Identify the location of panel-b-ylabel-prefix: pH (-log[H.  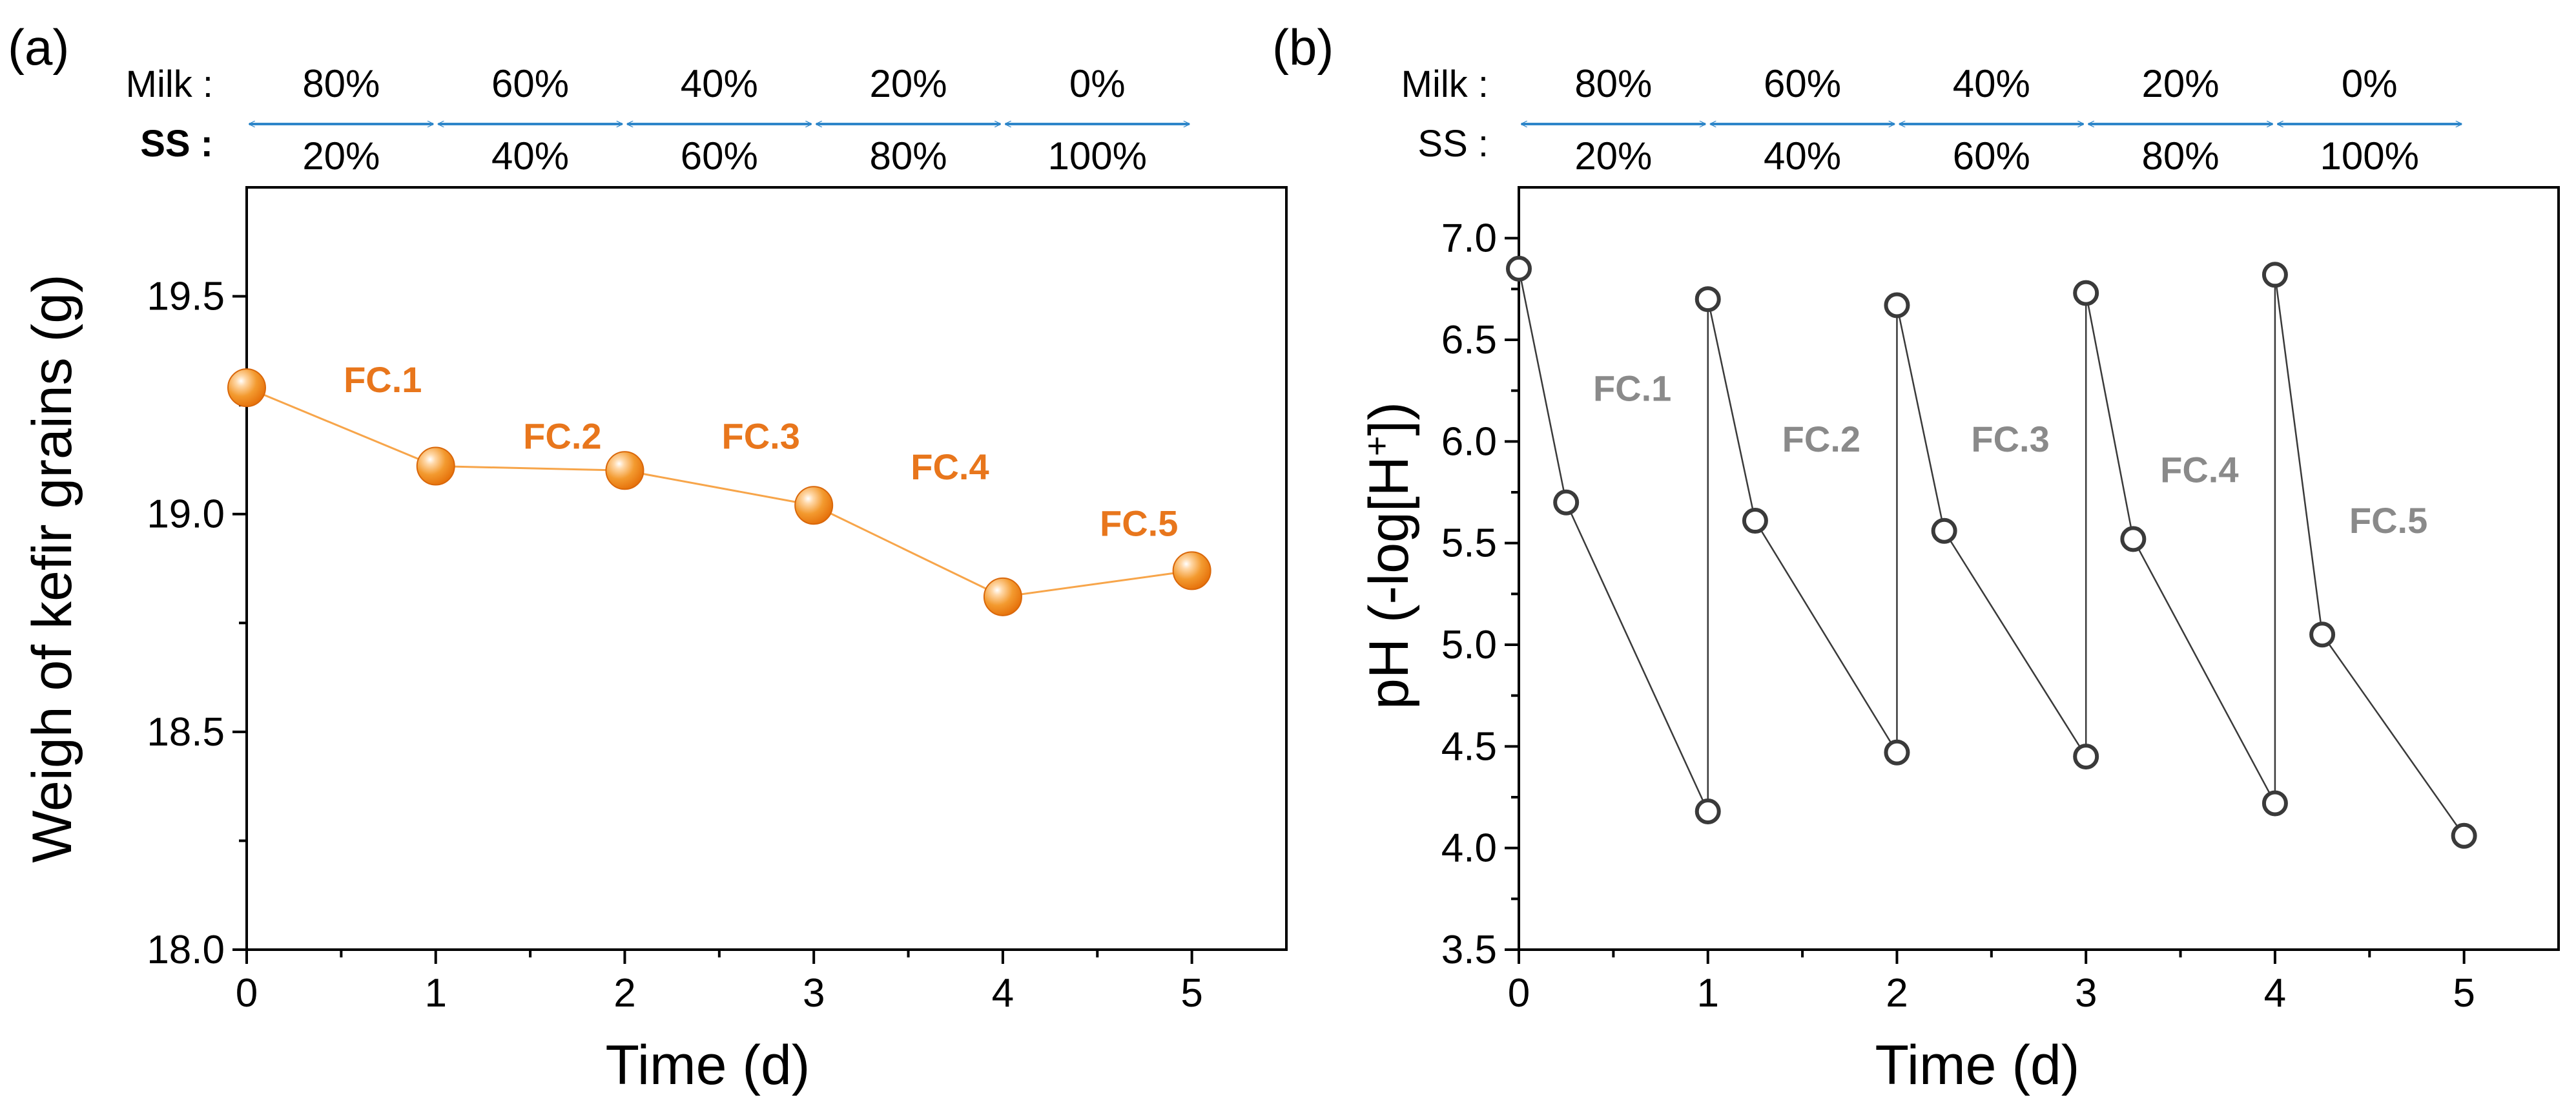
(1389, 582).